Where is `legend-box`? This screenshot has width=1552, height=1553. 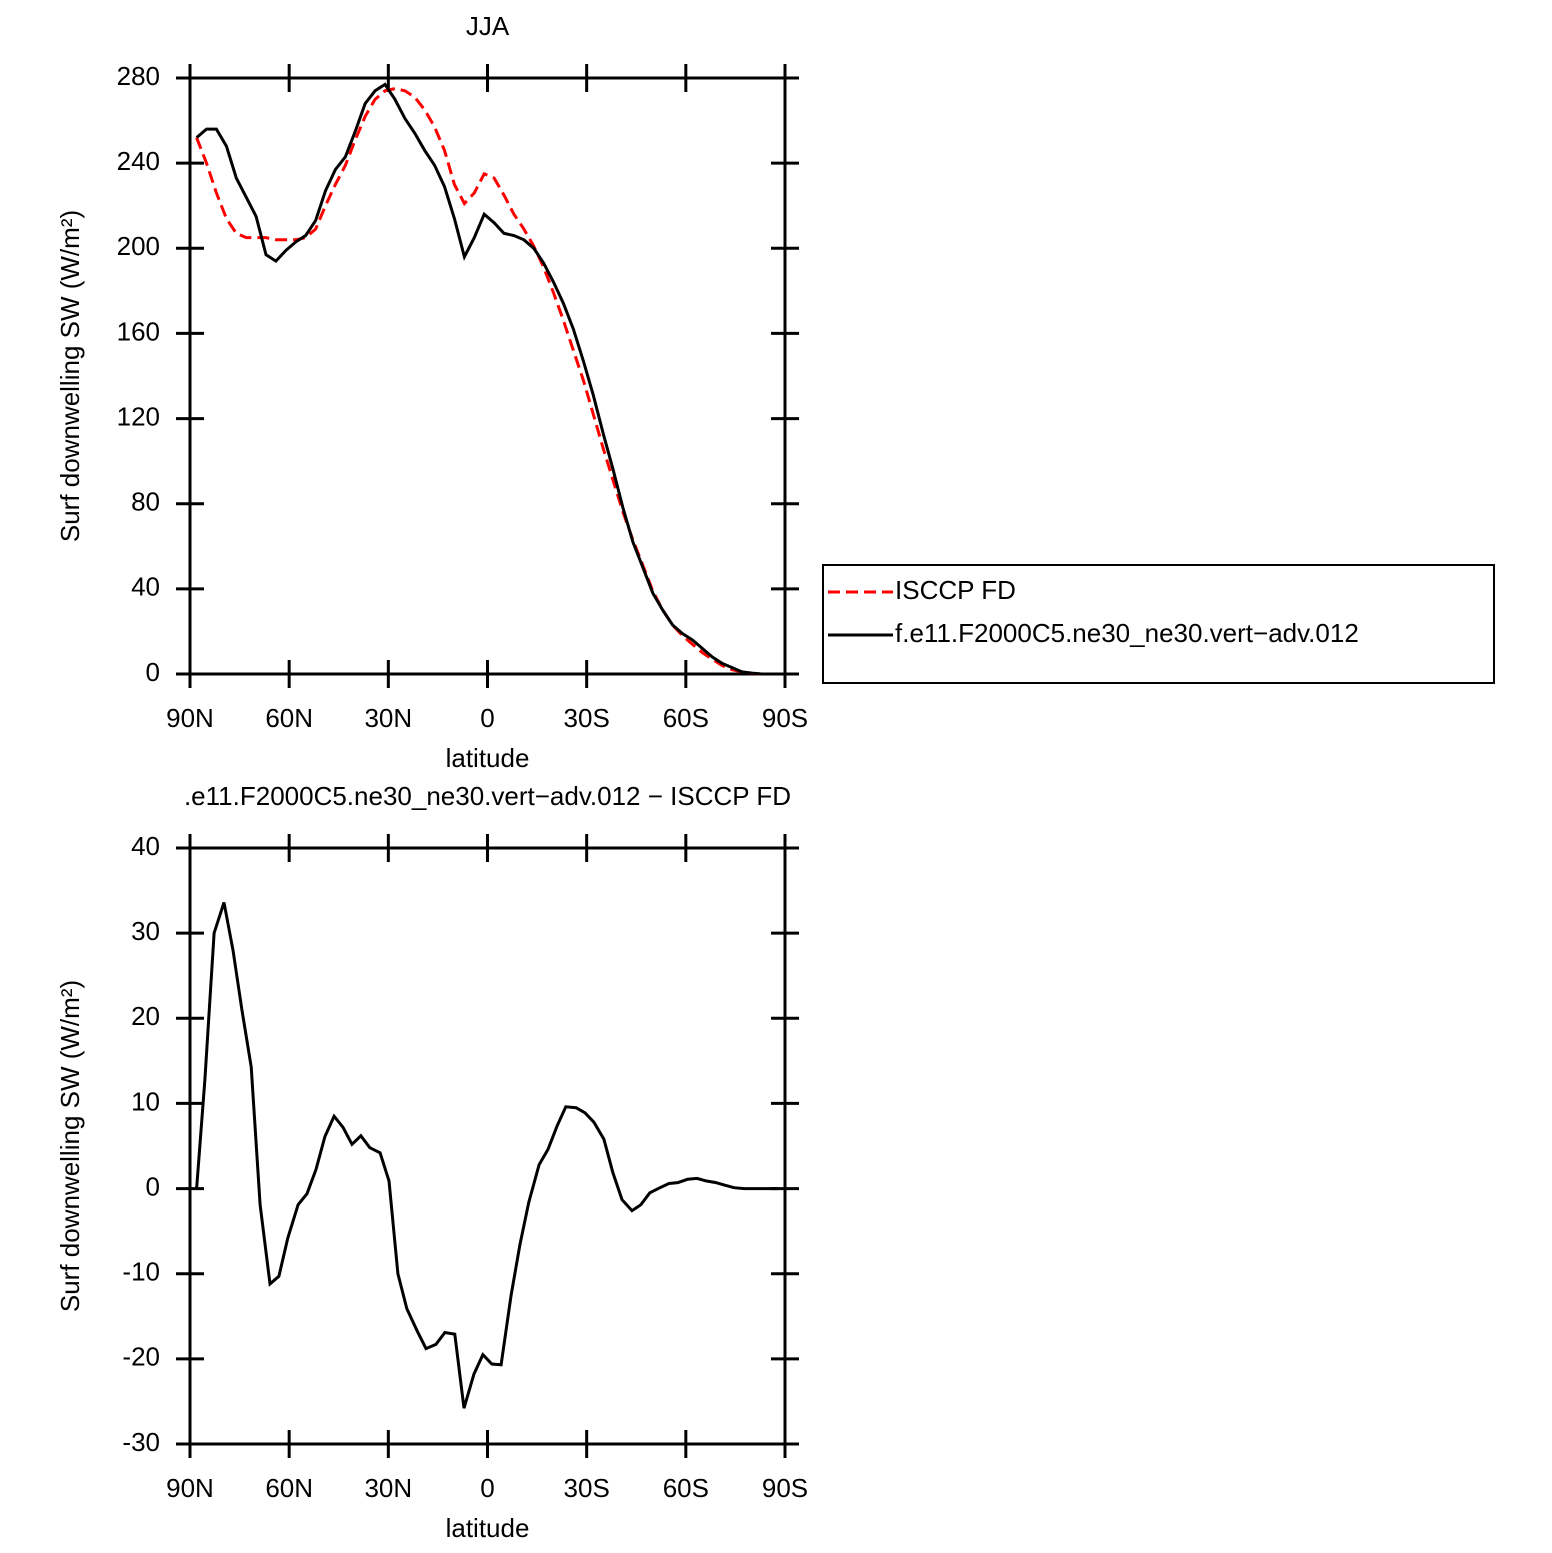
legend-box is located at coordinates (1158, 624).